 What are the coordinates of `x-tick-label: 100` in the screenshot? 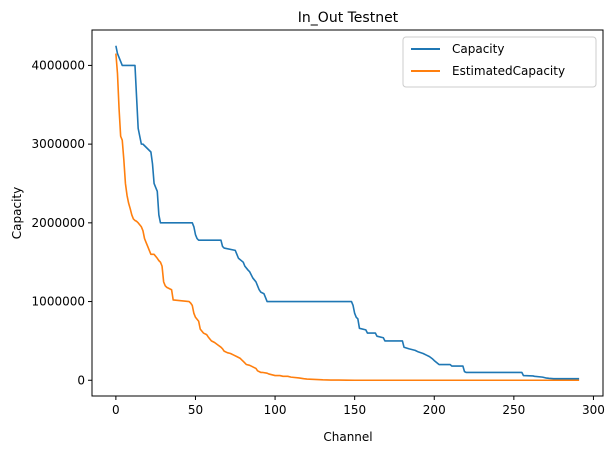 It's located at (275, 410).